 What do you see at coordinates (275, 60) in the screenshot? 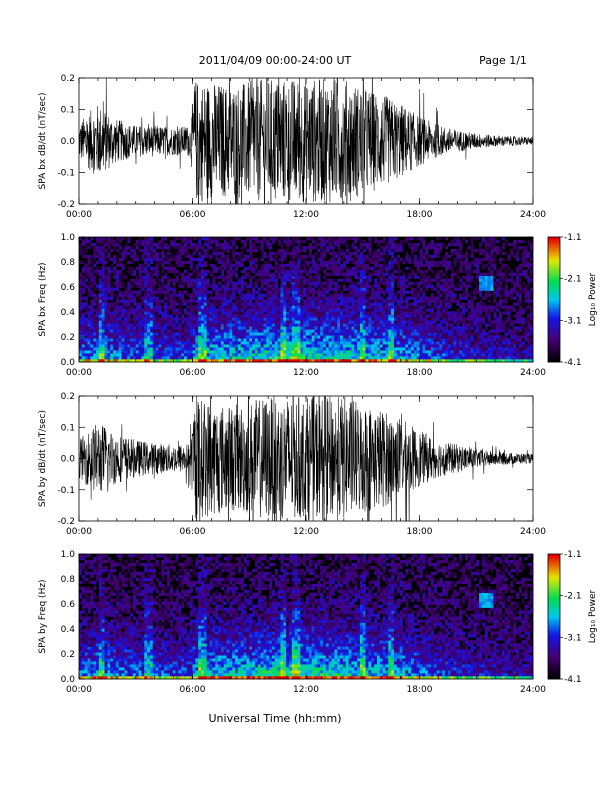
I see `date-range-title: 2011/04/09 00:00-24:00 UT` at bounding box center [275, 60].